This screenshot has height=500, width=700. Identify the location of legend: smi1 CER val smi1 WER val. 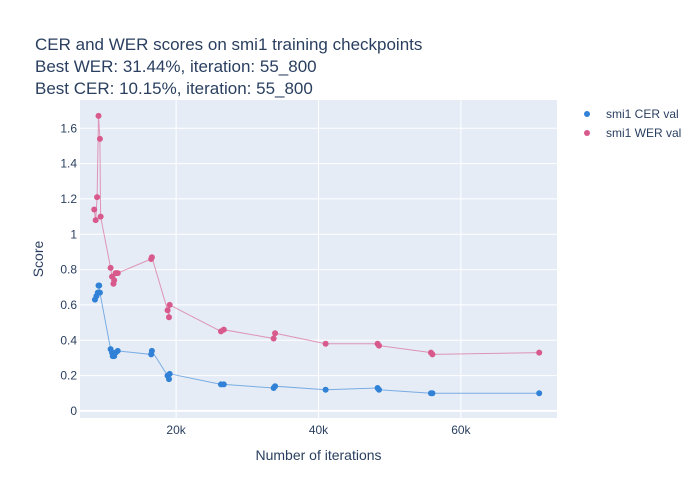
(632, 123).